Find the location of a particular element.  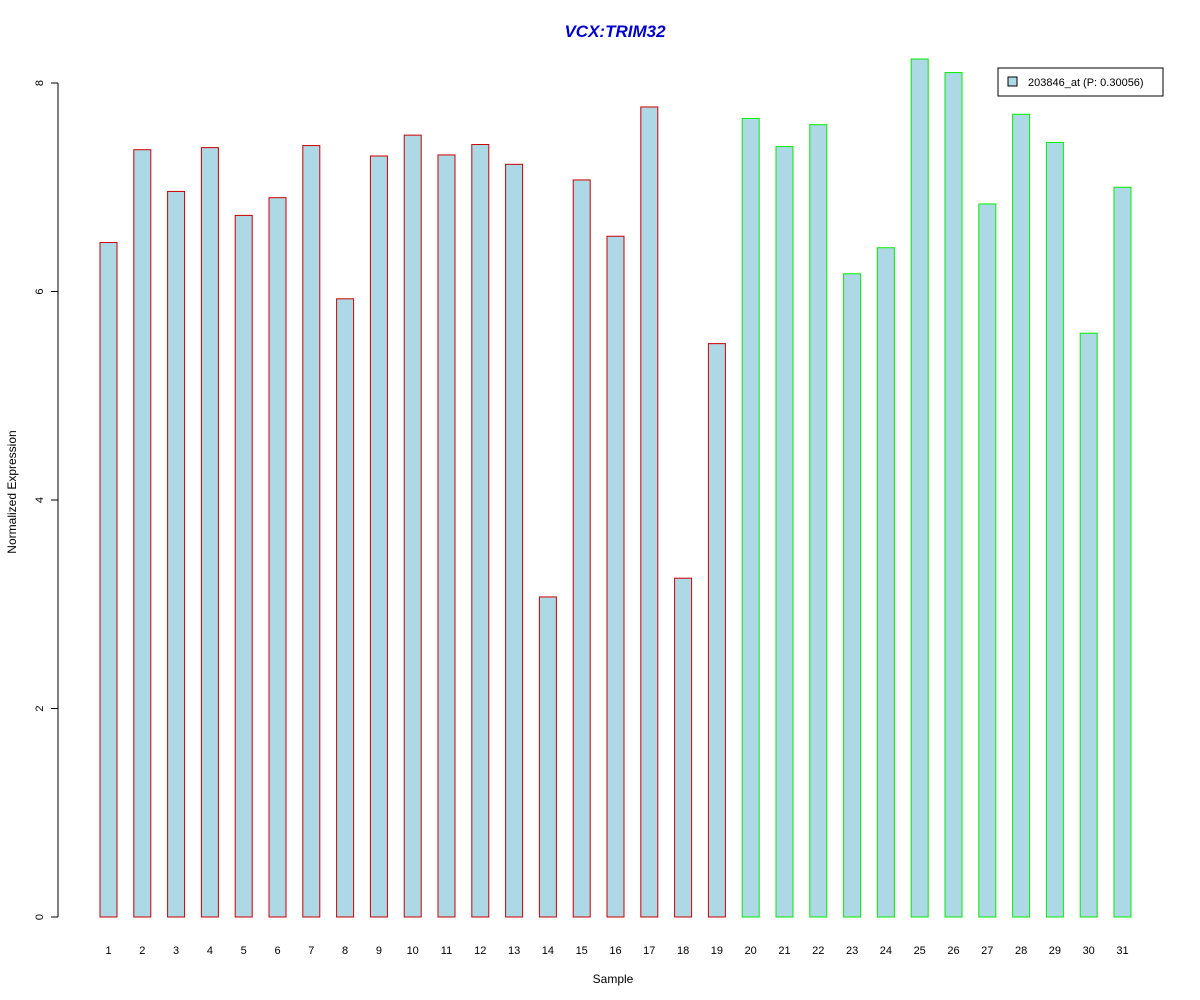

x-tick-label: 24 is located at coordinates (886, 951).